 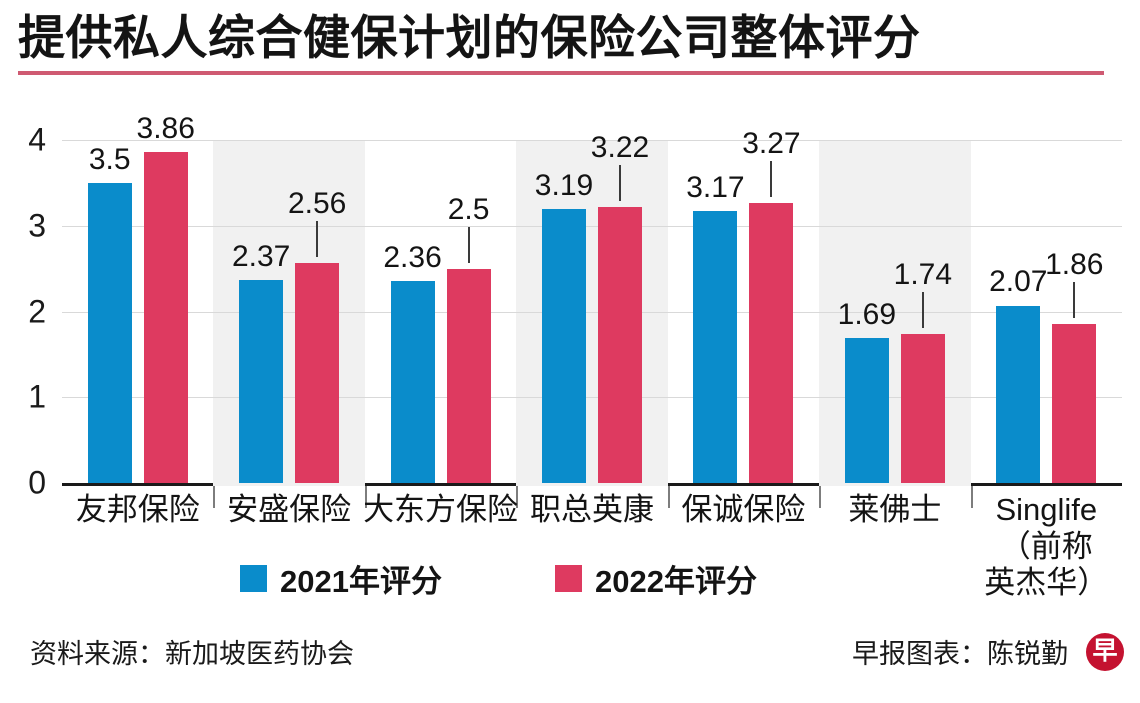 What do you see at coordinates (570, 662) in the screenshot?
I see `chart-footer: 资料来源：新加坡医药协会 早报图表：陈锐勤 早` at bounding box center [570, 662].